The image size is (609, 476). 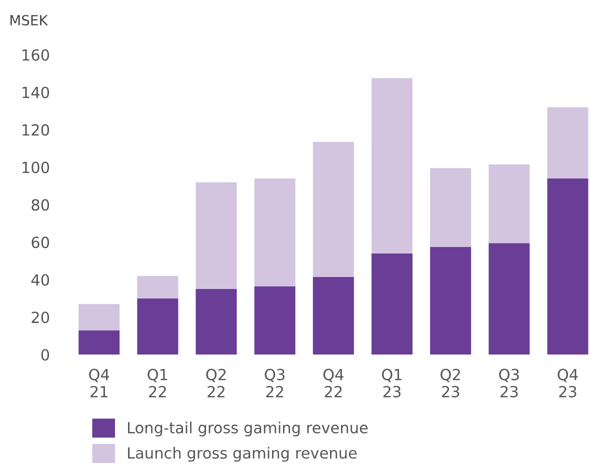 I want to click on legend-label: Long-tail gross gaming revenue, so click(x=248, y=429).